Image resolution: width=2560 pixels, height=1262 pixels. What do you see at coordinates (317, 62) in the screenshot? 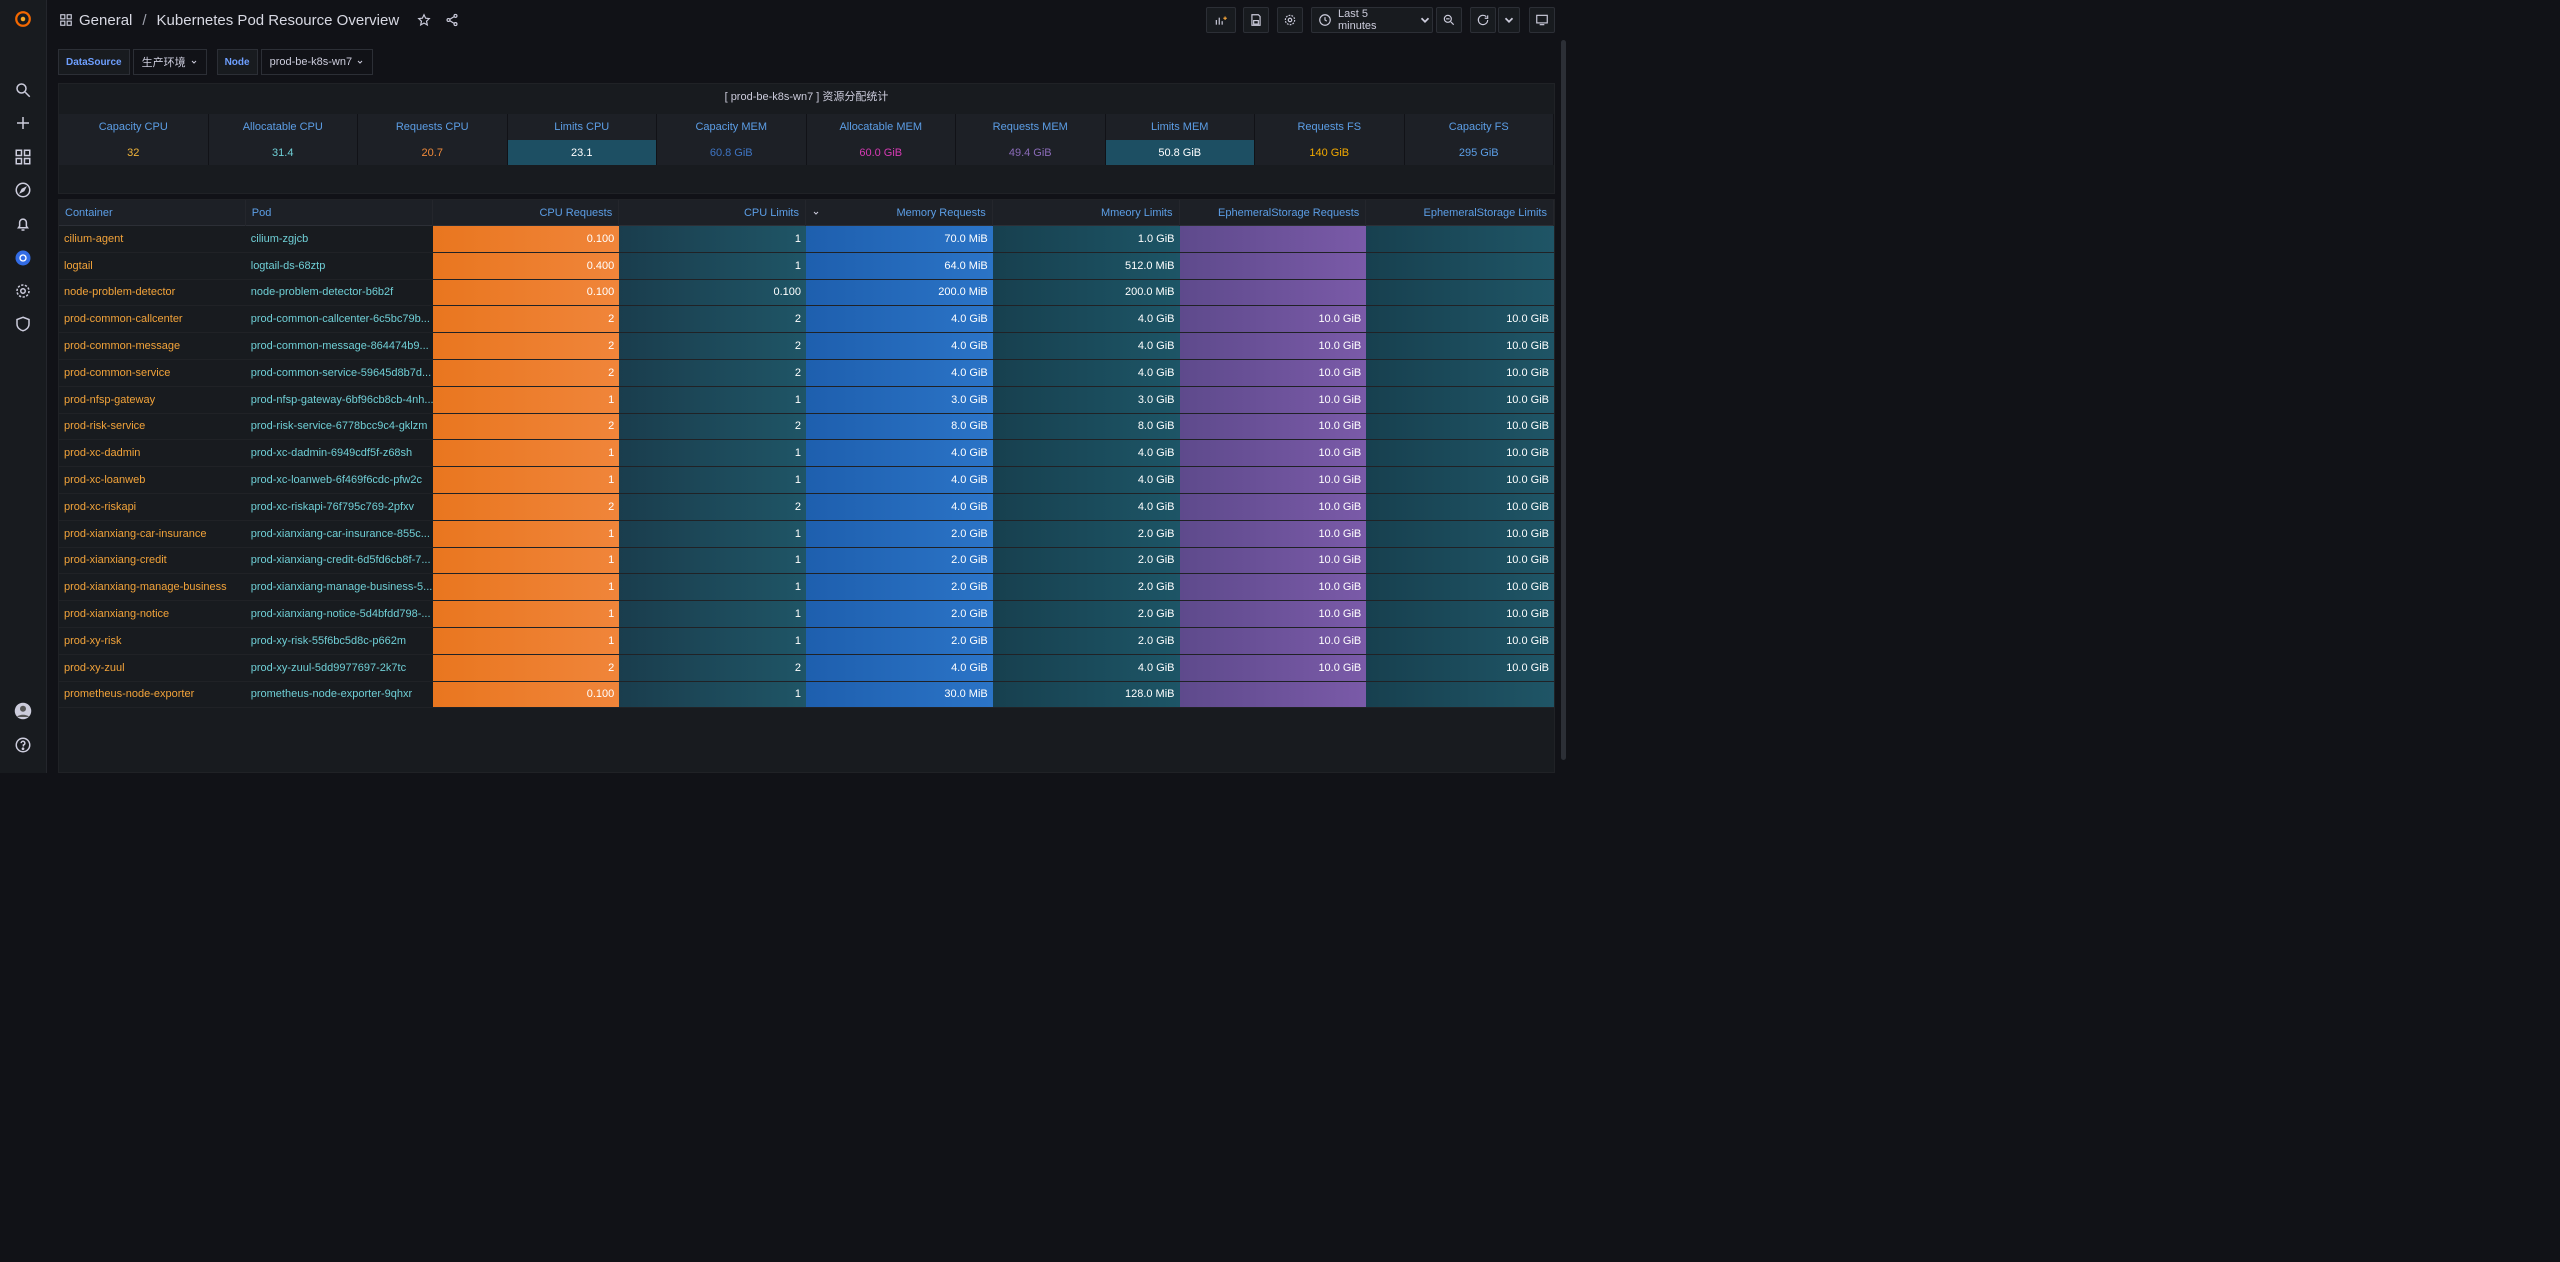
I see `variable-select-node: prod-be-k8s-wn7` at bounding box center [317, 62].